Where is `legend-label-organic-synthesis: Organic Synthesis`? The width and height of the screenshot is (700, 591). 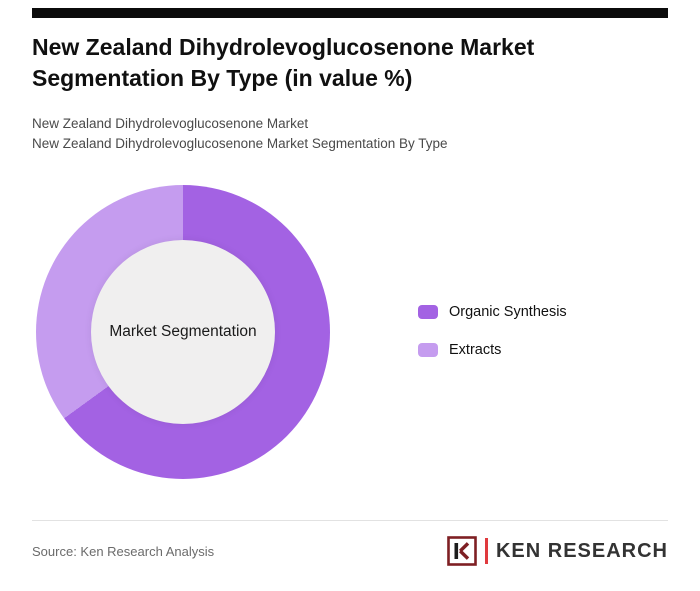 legend-label-organic-synthesis: Organic Synthesis is located at coordinates (508, 312).